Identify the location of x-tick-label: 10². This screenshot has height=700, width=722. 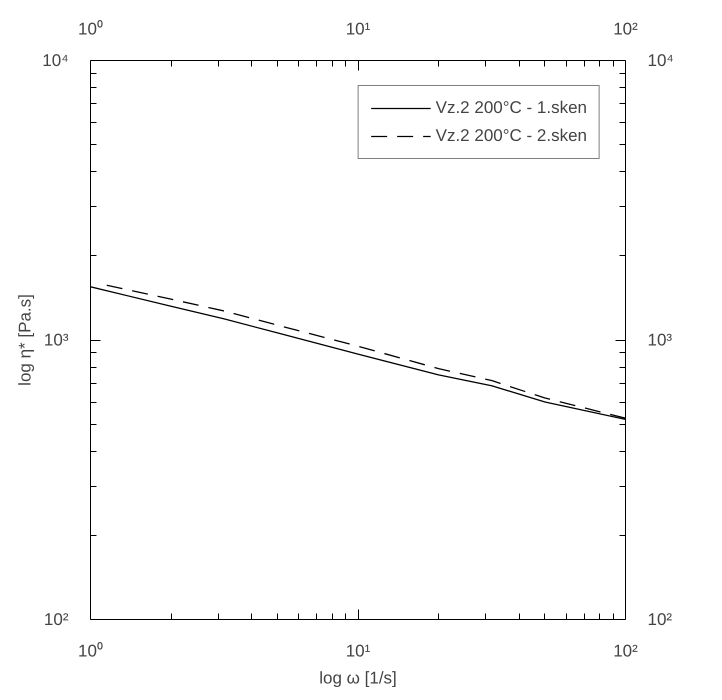
(625, 651).